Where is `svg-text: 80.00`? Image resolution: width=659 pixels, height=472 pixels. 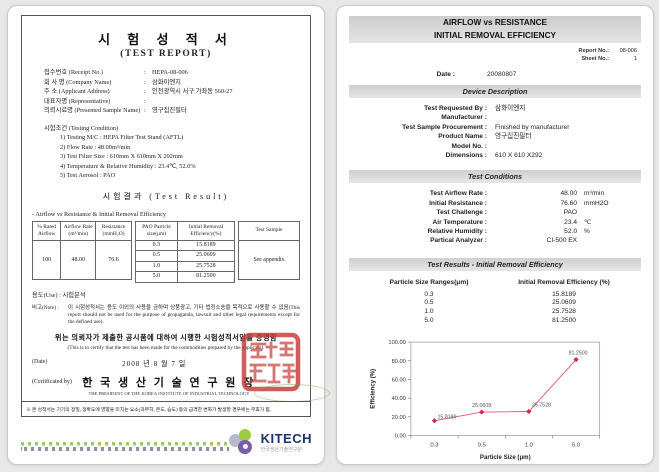
svg-text: 80.00 is located at coordinates (399, 362).